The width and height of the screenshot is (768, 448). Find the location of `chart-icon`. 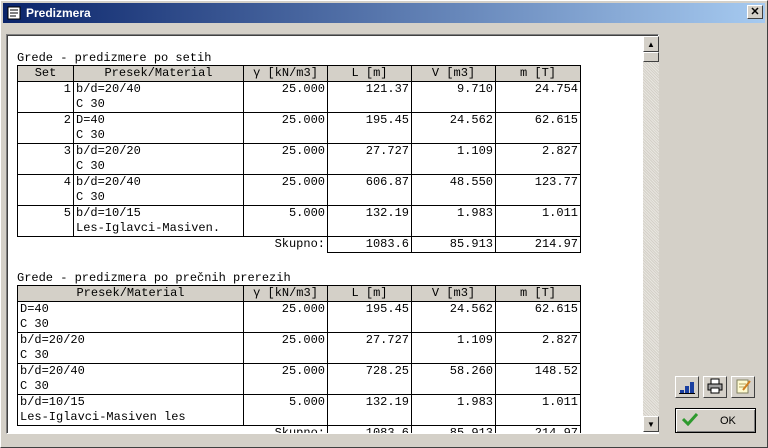

chart-icon is located at coordinates (687, 387).